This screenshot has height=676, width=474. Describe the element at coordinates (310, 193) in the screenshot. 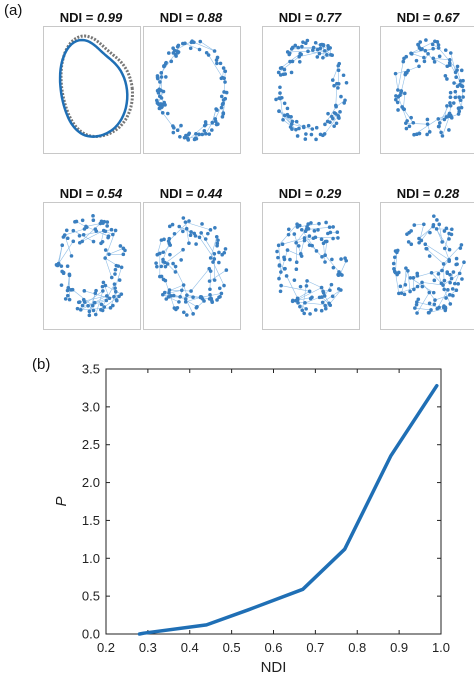

I see `ndi-title: NDI = 0.29` at that location.